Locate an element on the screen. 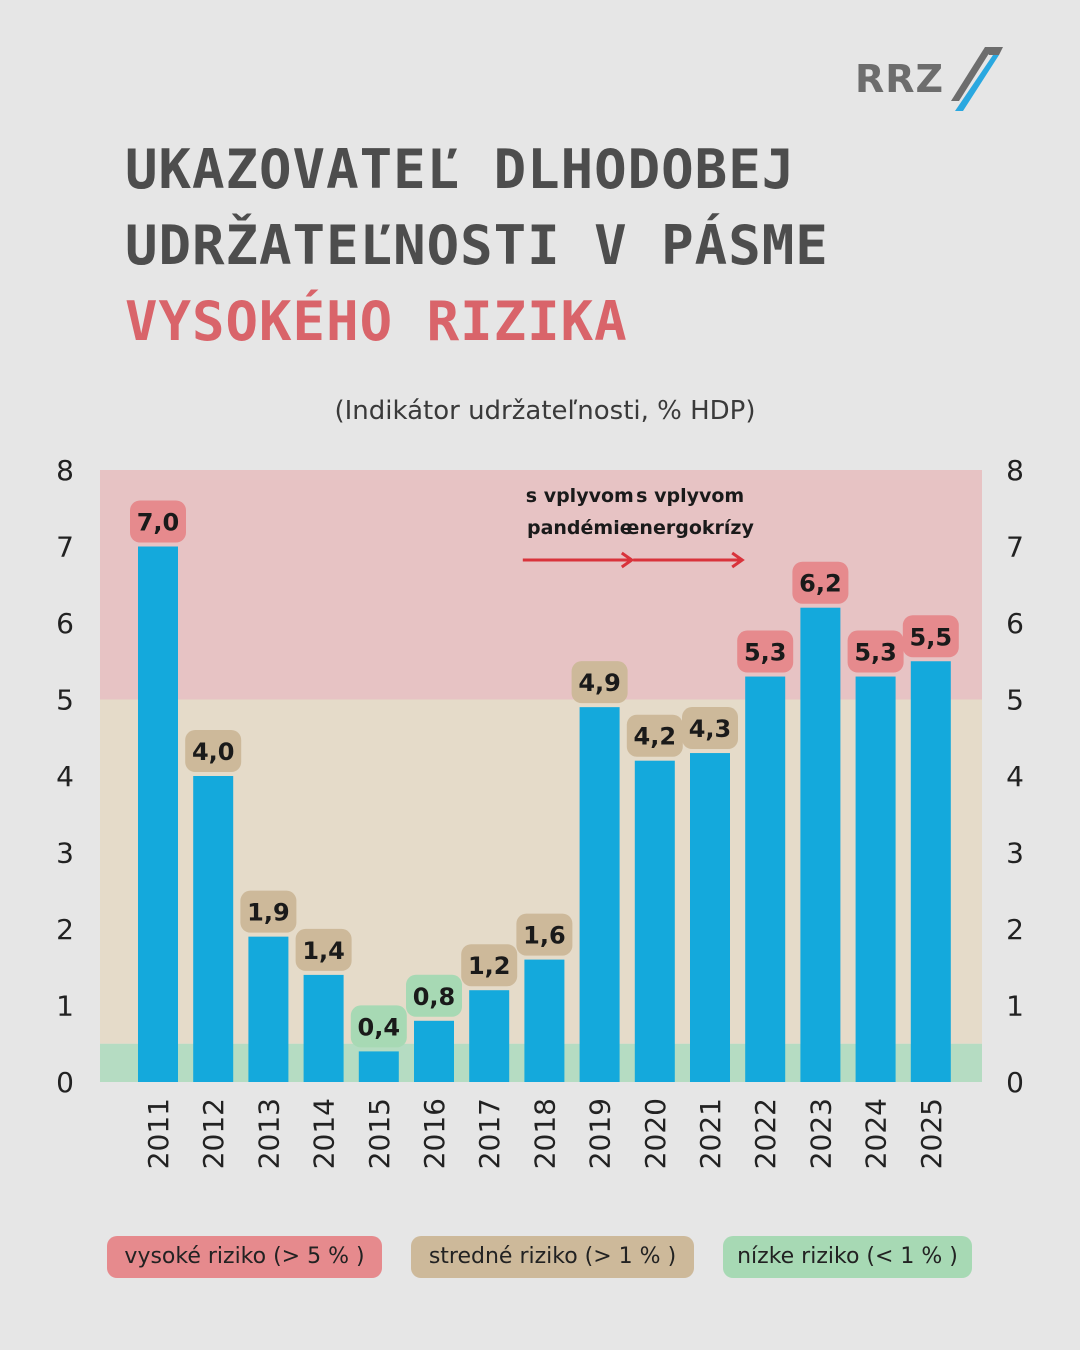 The image size is (1080, 1350). data-label: 5,5 is located at coordinates (931, 637).